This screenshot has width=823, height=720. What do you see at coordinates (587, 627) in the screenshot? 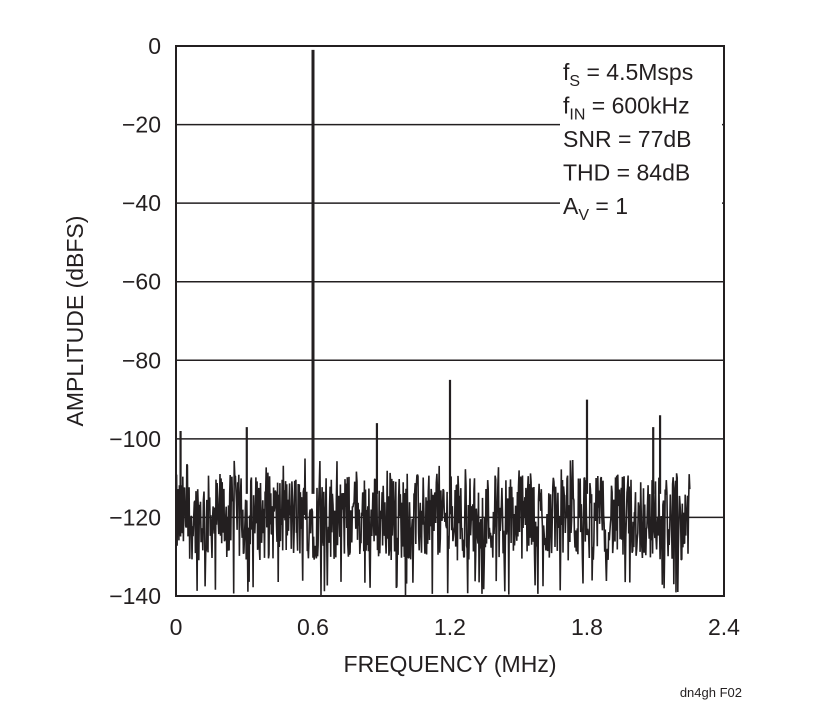
I see `x-tick-label: 1.8` at bounding box center [587, 627].